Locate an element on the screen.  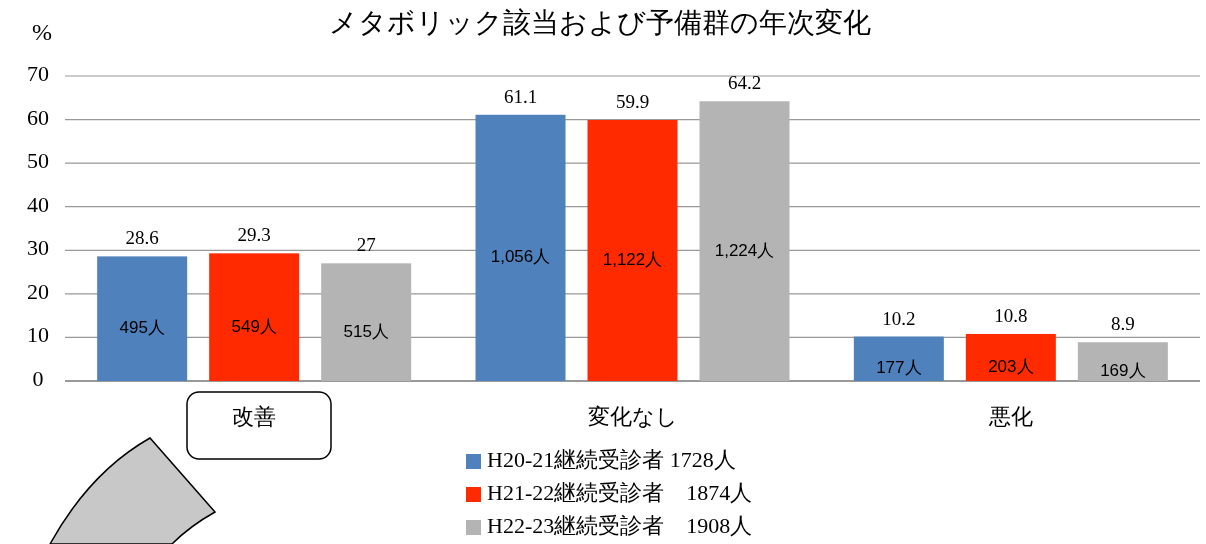
annotation: 1,122人 is located at coordinates (632, 259).